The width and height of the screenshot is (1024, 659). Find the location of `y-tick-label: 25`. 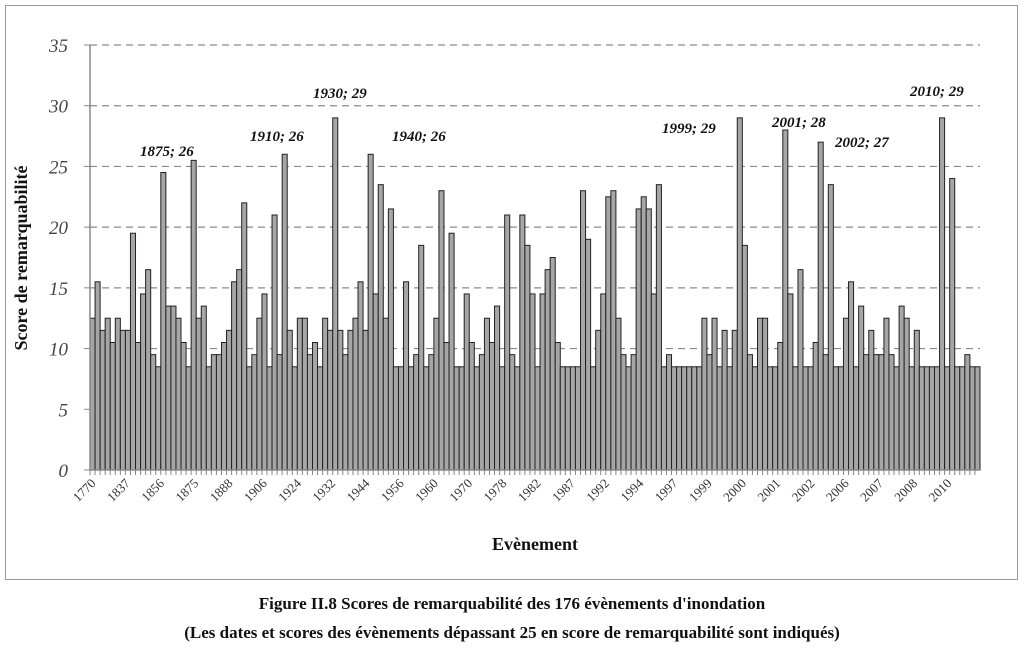

y-tick-label: 25 is located at coordinates (58, 167).